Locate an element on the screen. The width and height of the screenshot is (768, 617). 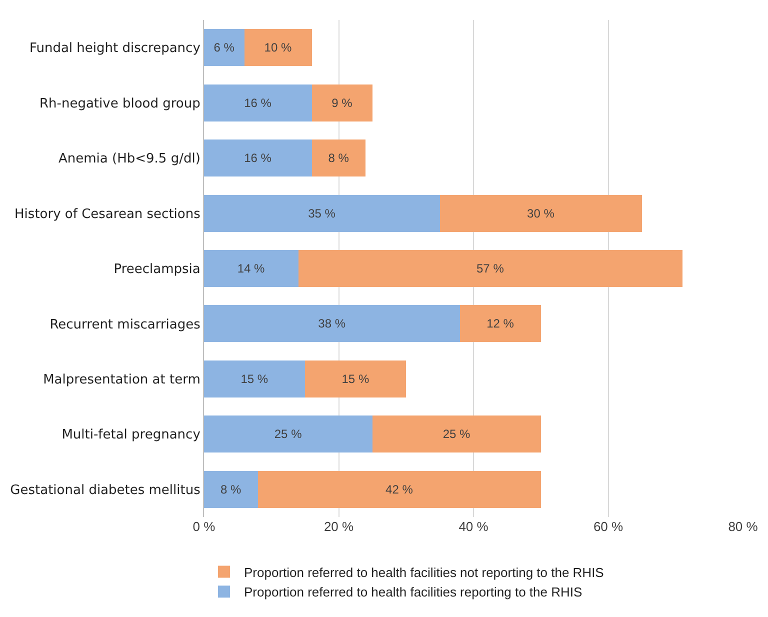
data-label: 10 % is located at coordinates (278, 47).